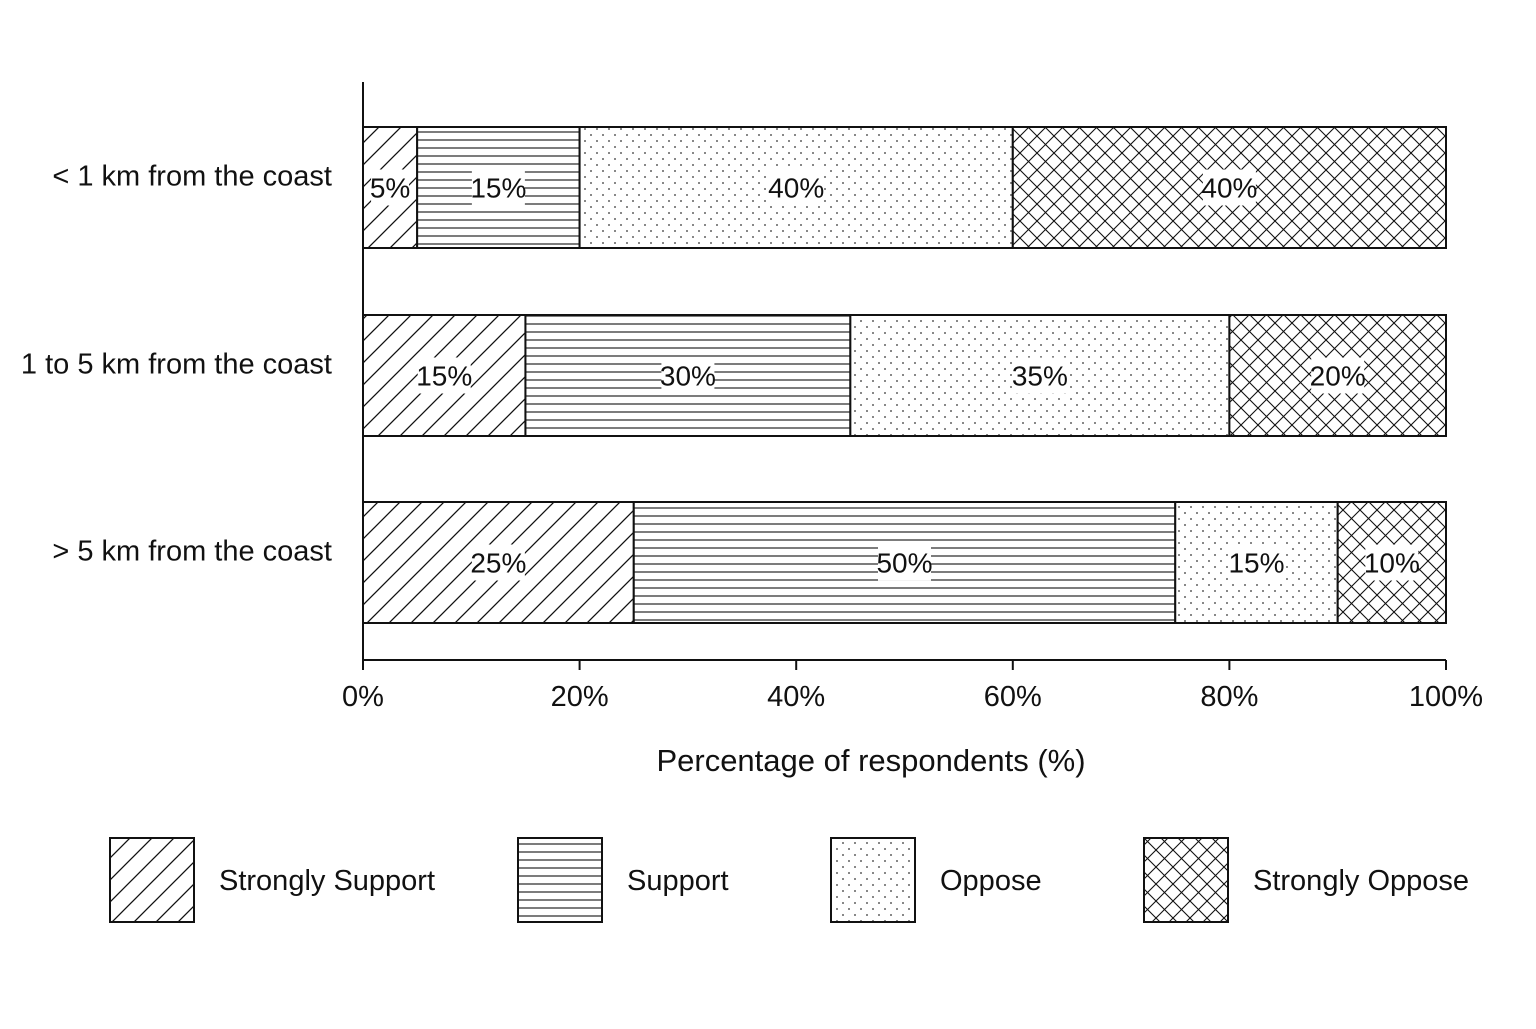 Image resolution: width=1536 pixels, height=1029 pixels. I want to click on x-tick-label: 0%, so click(363, 697).